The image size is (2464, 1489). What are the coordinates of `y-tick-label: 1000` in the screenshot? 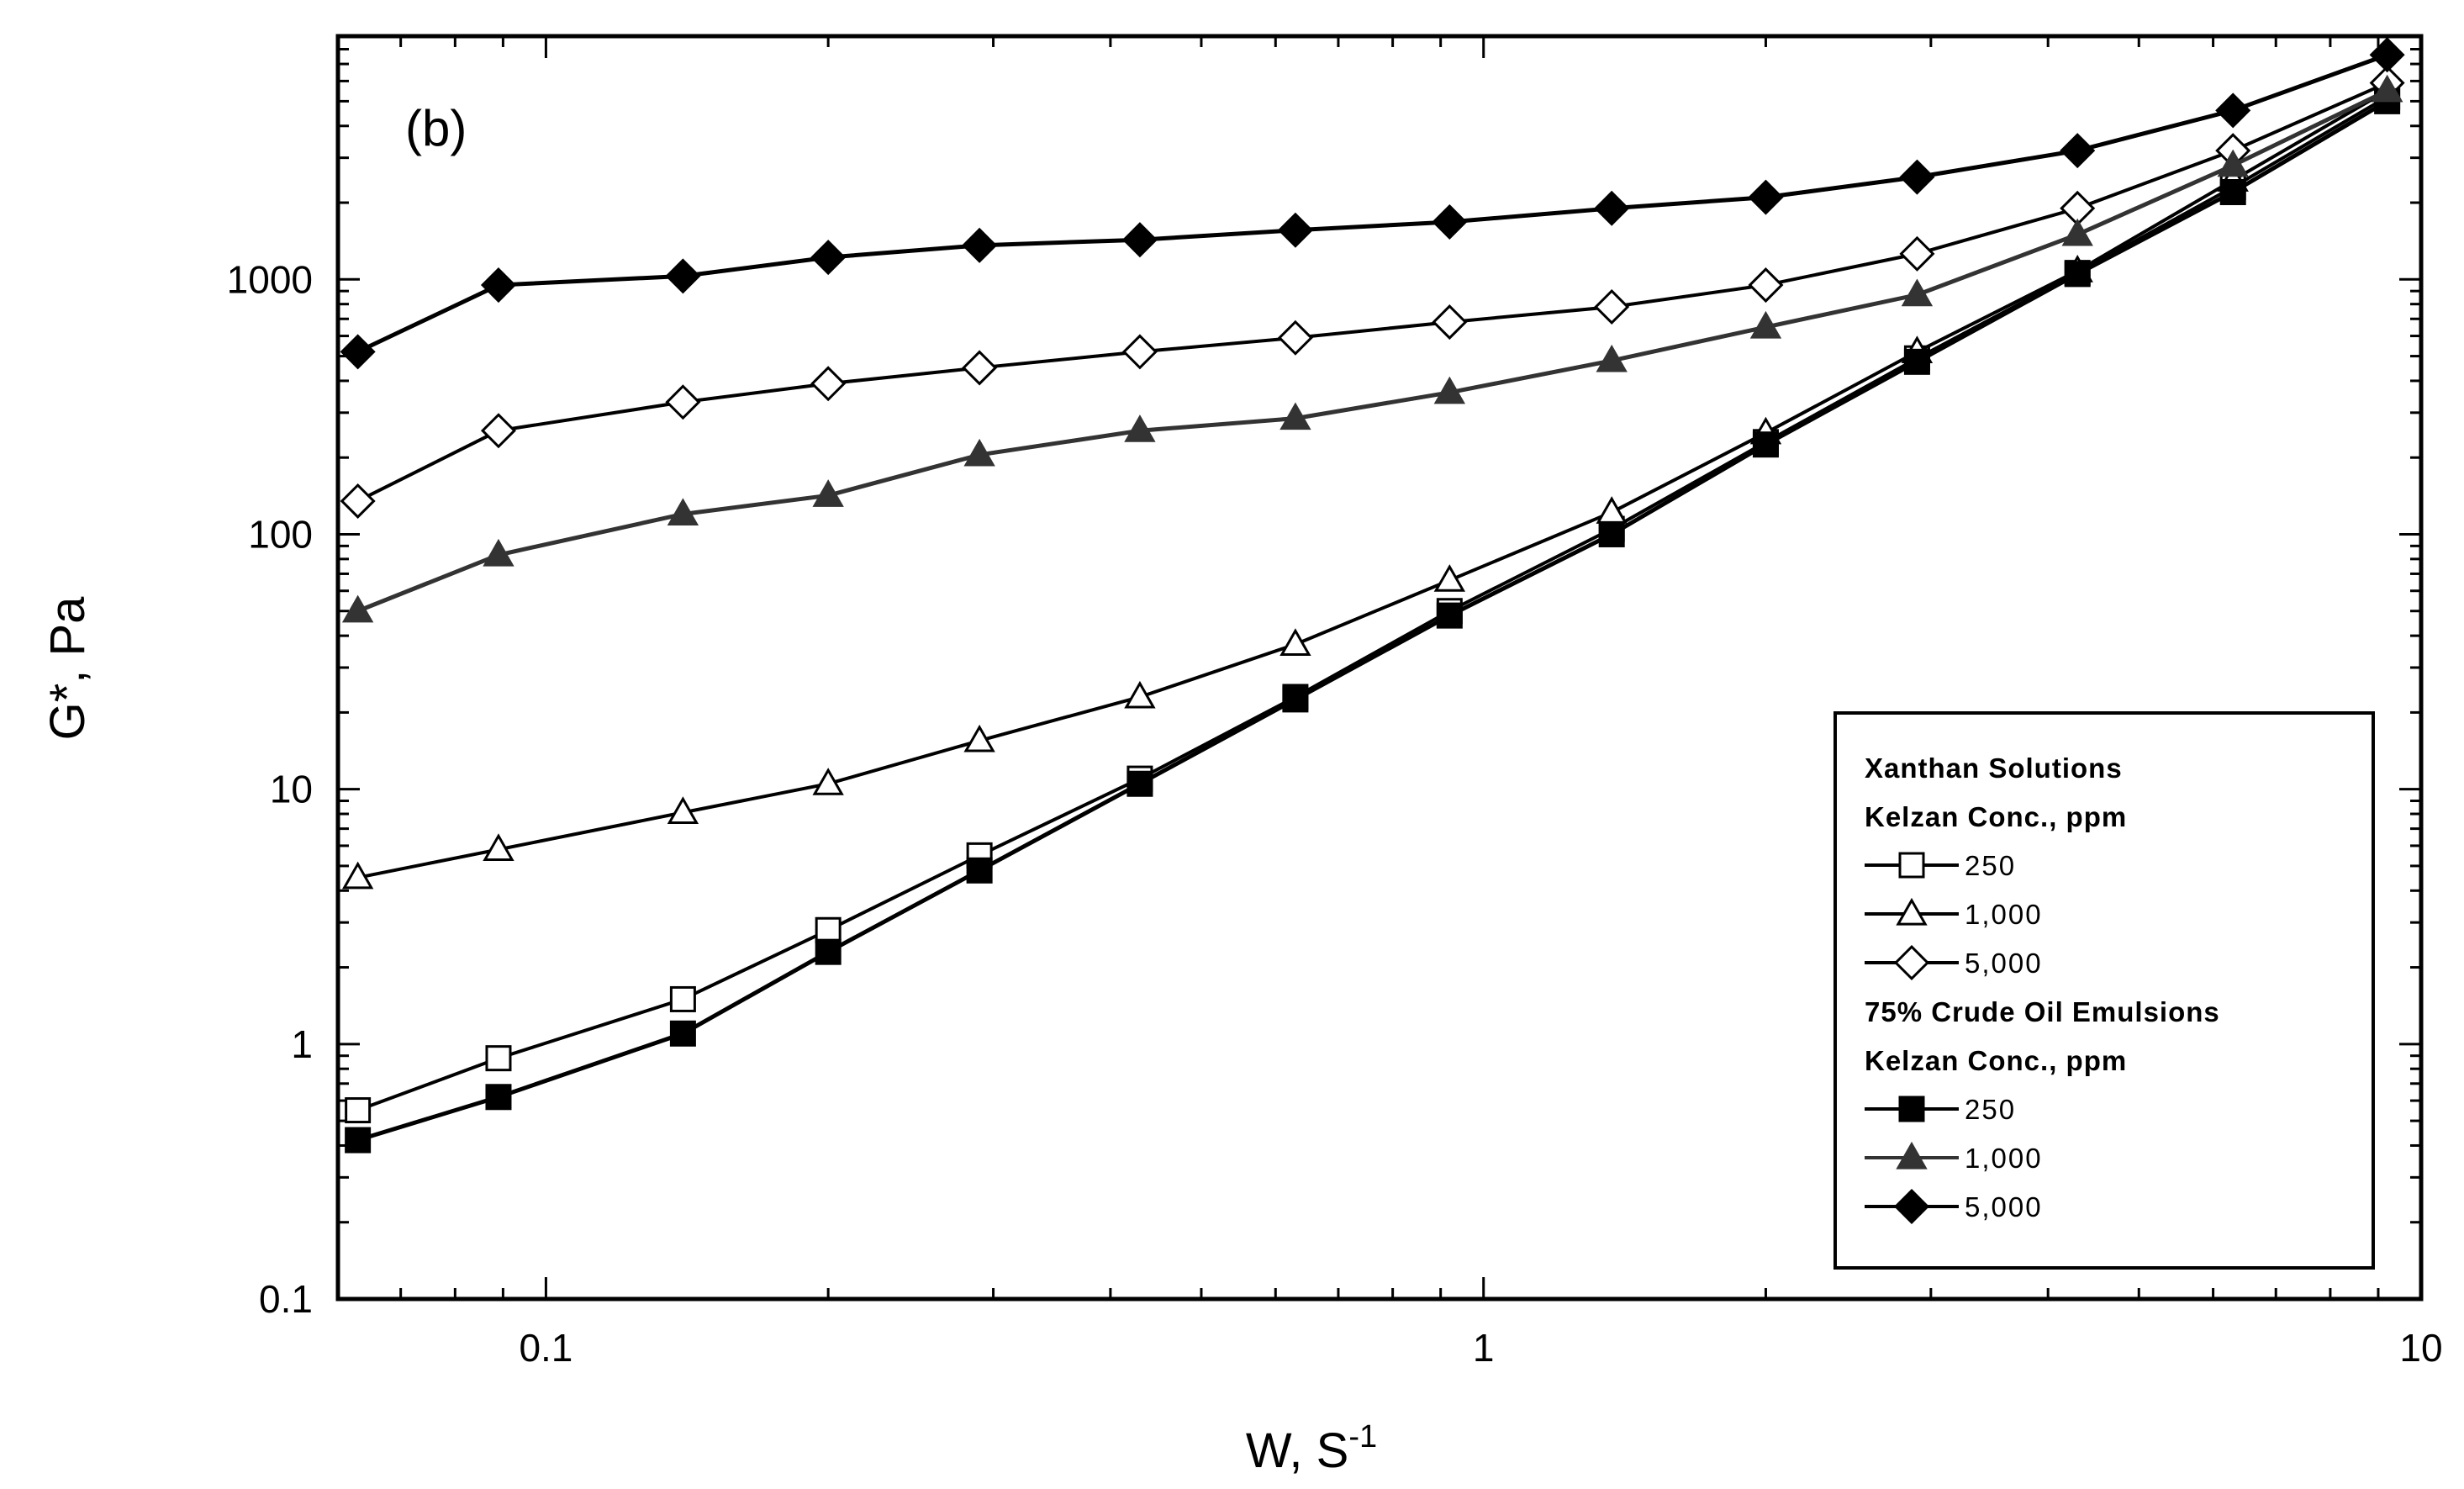 It's located at (270, 279).